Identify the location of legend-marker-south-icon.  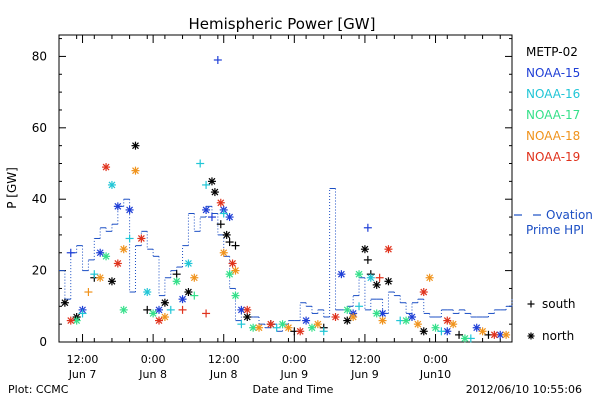
(531, 304).